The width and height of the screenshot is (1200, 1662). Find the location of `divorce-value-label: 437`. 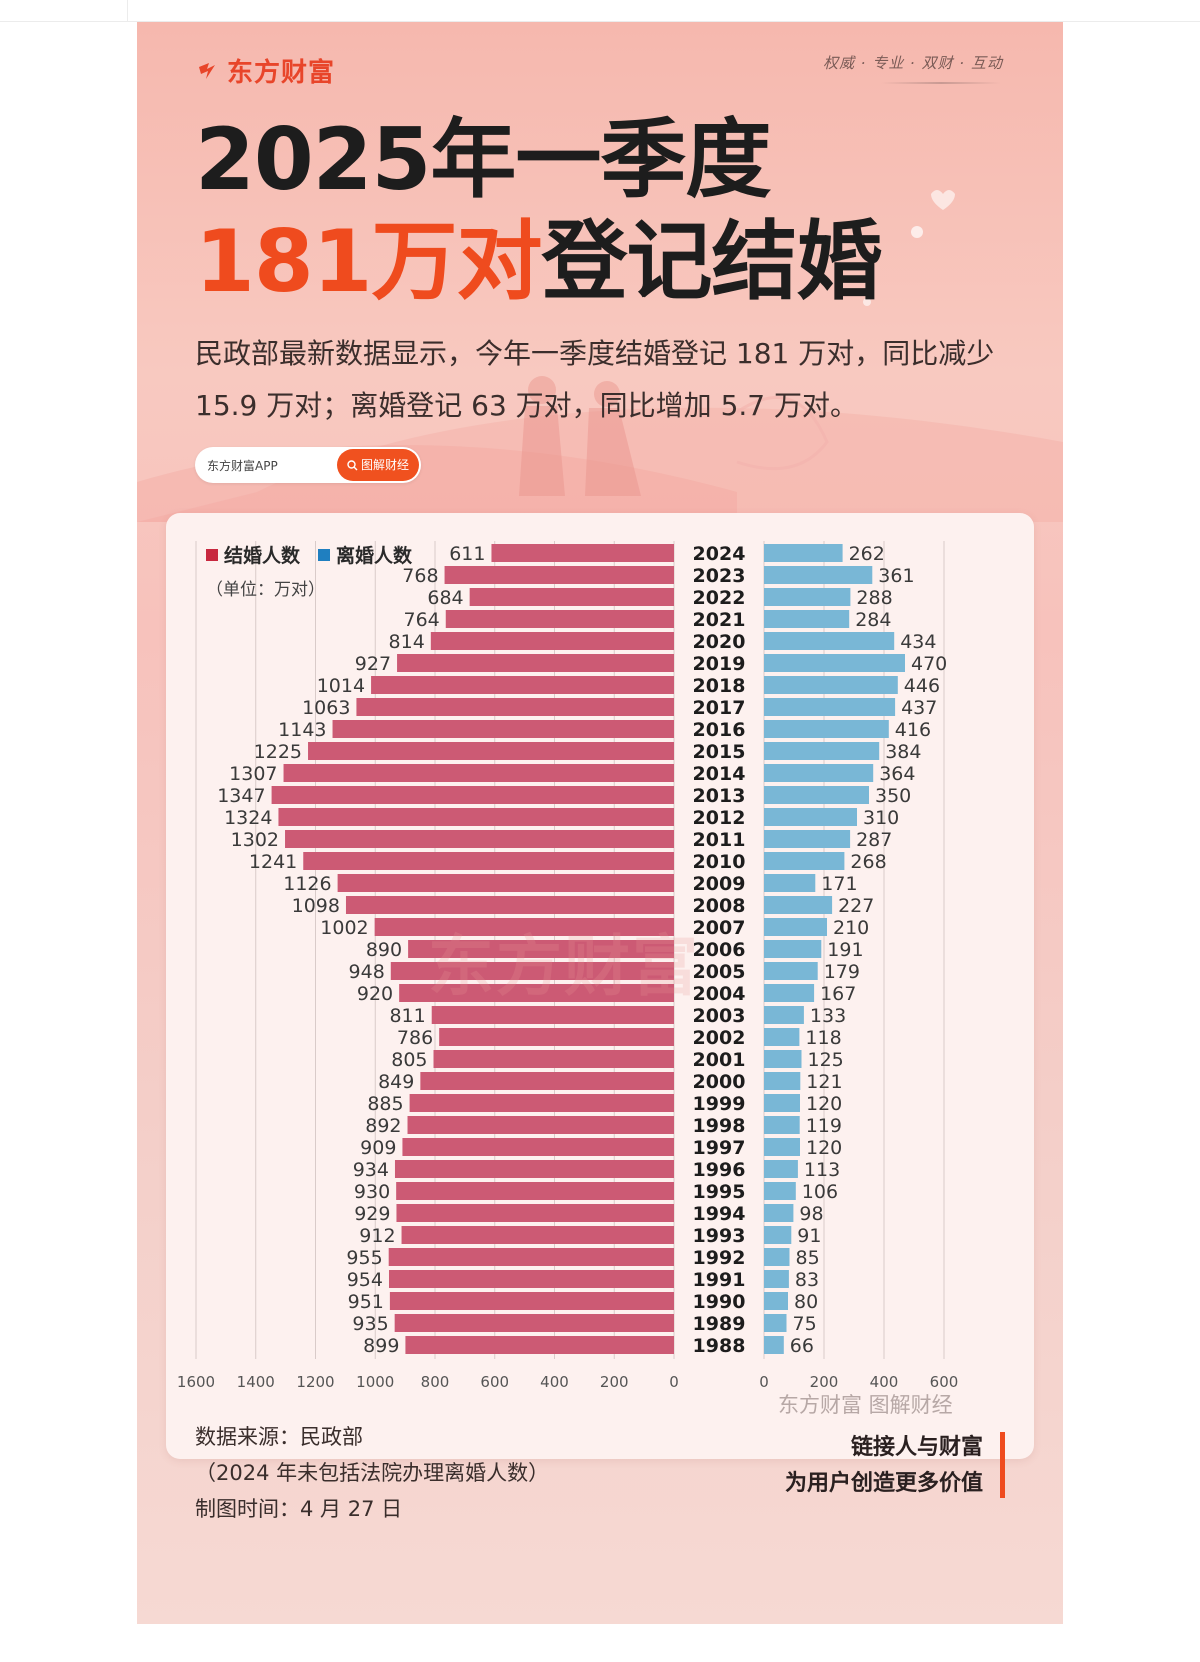

divorce-value-label: 437 is located at coordinates (919, 708).